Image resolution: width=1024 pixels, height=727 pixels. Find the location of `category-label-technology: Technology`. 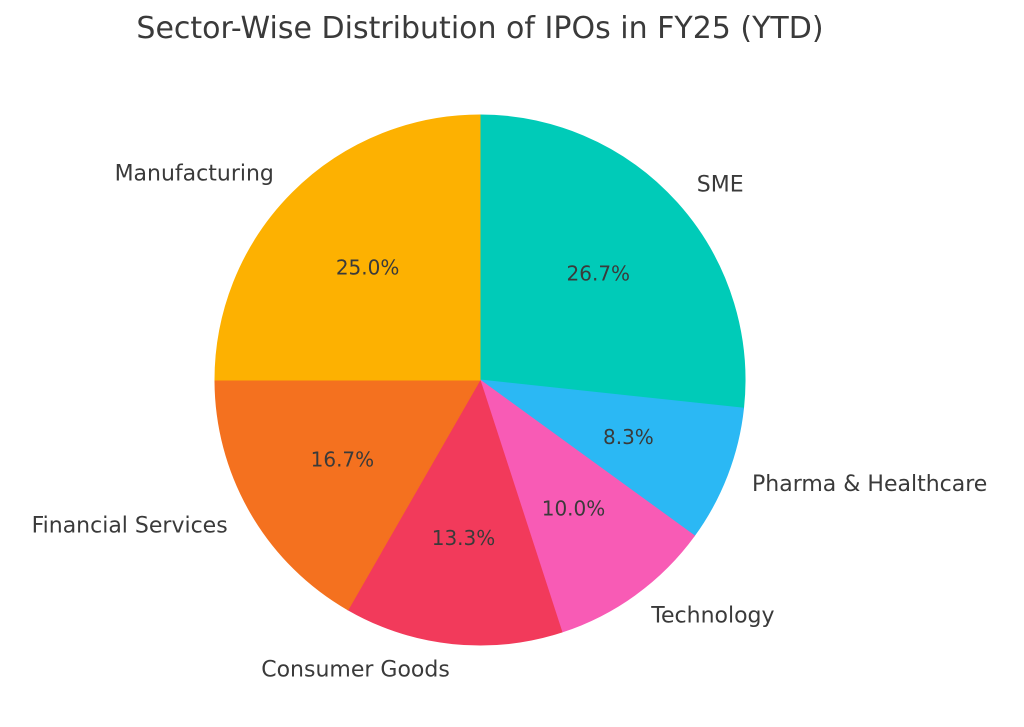

category-label-technology: Technology is located at coordinates (712, 615).